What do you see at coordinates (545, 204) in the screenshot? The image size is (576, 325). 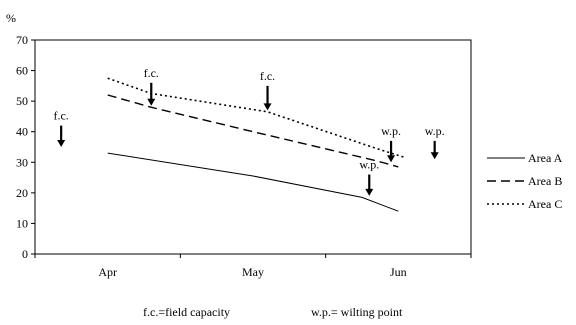 I see `legend-label: Area C` at bounding box center [545, 204].